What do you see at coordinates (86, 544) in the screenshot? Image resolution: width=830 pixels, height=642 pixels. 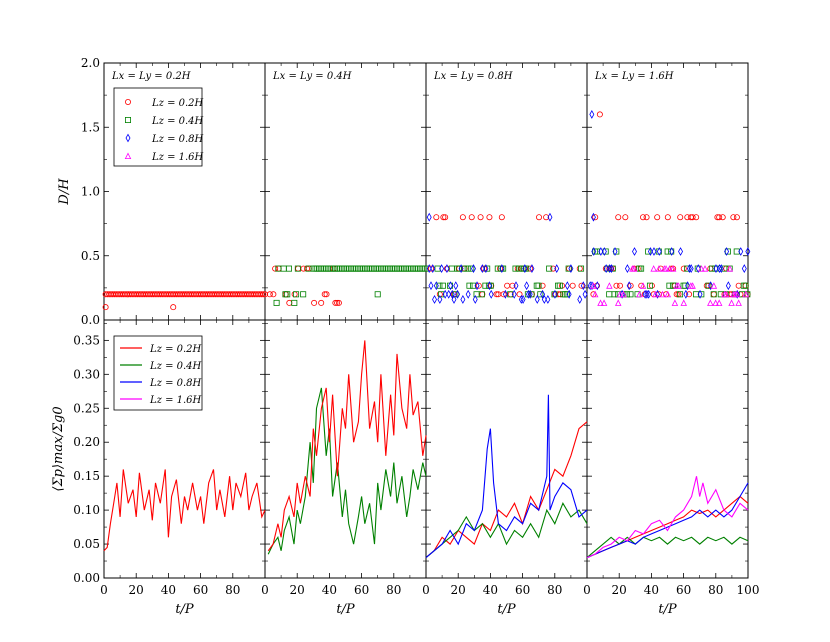 I see `bottom-y-tick-label: 0.05` at bounding box center [86, 544].